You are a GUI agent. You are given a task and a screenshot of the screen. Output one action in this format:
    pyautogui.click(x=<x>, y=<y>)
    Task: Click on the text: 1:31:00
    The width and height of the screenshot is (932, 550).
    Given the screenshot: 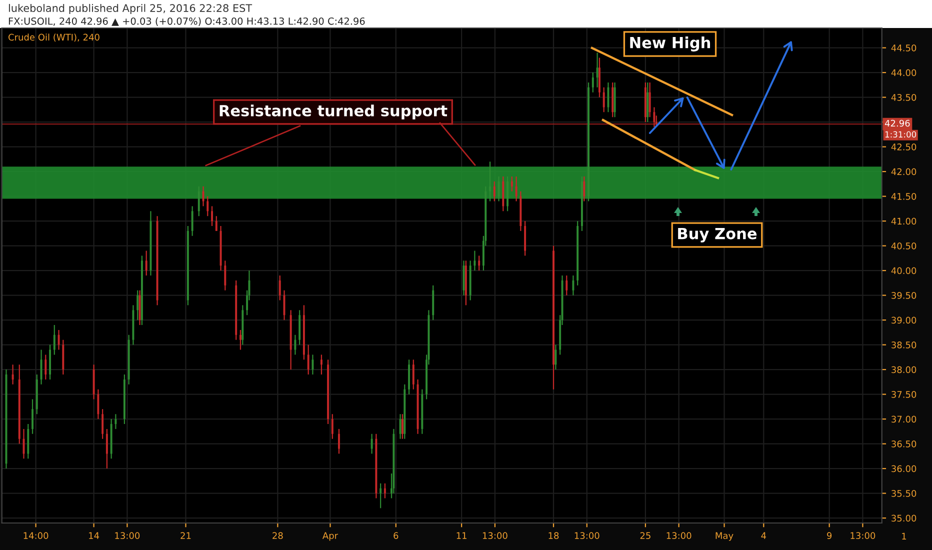 What is the action you would take?
    pyautogui.click(x=900, y=134)
    